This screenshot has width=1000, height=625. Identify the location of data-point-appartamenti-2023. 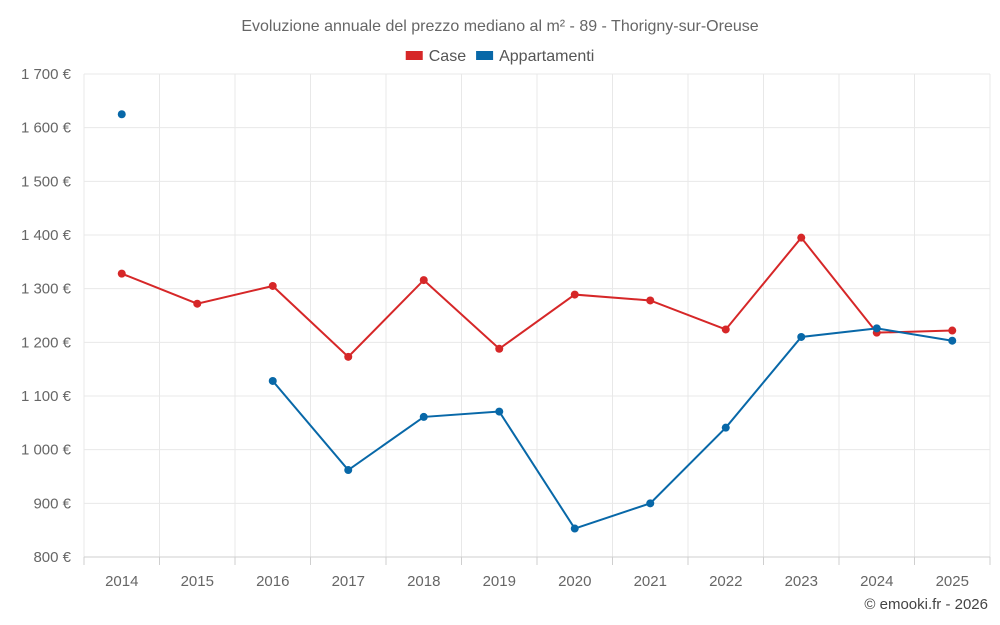
(801, 336).